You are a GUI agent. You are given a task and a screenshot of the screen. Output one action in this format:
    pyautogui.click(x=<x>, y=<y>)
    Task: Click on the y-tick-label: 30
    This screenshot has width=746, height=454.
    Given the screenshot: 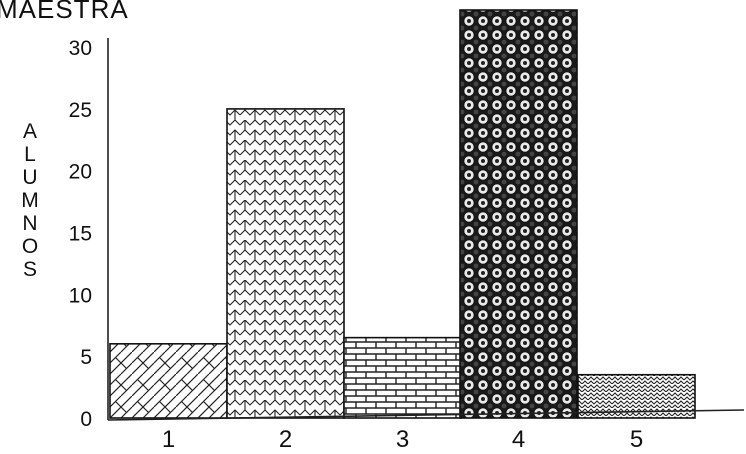 What is the action you would take?
    pyautogui.click(x=80, y=48)
    